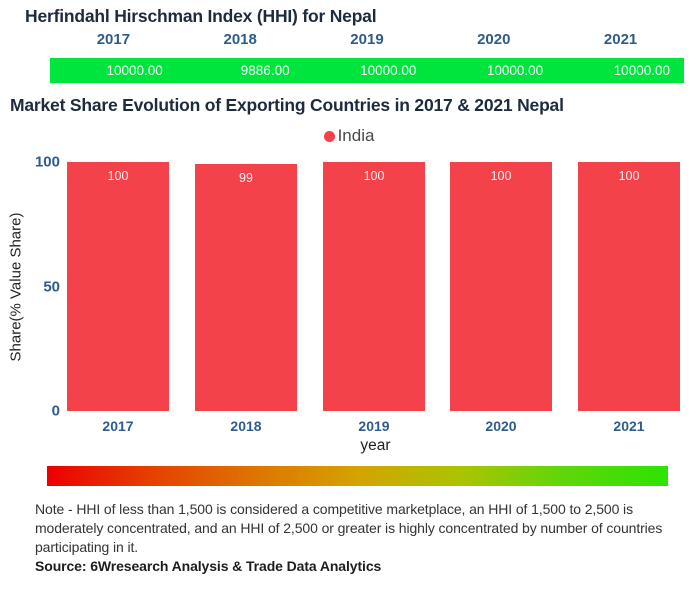 This screenshot has height=600, width=698. What do you see at coordinates (134, 70) in the screenshot?
I see `hhi-value-2017: 10000.00` at bounding box center [134, 70].